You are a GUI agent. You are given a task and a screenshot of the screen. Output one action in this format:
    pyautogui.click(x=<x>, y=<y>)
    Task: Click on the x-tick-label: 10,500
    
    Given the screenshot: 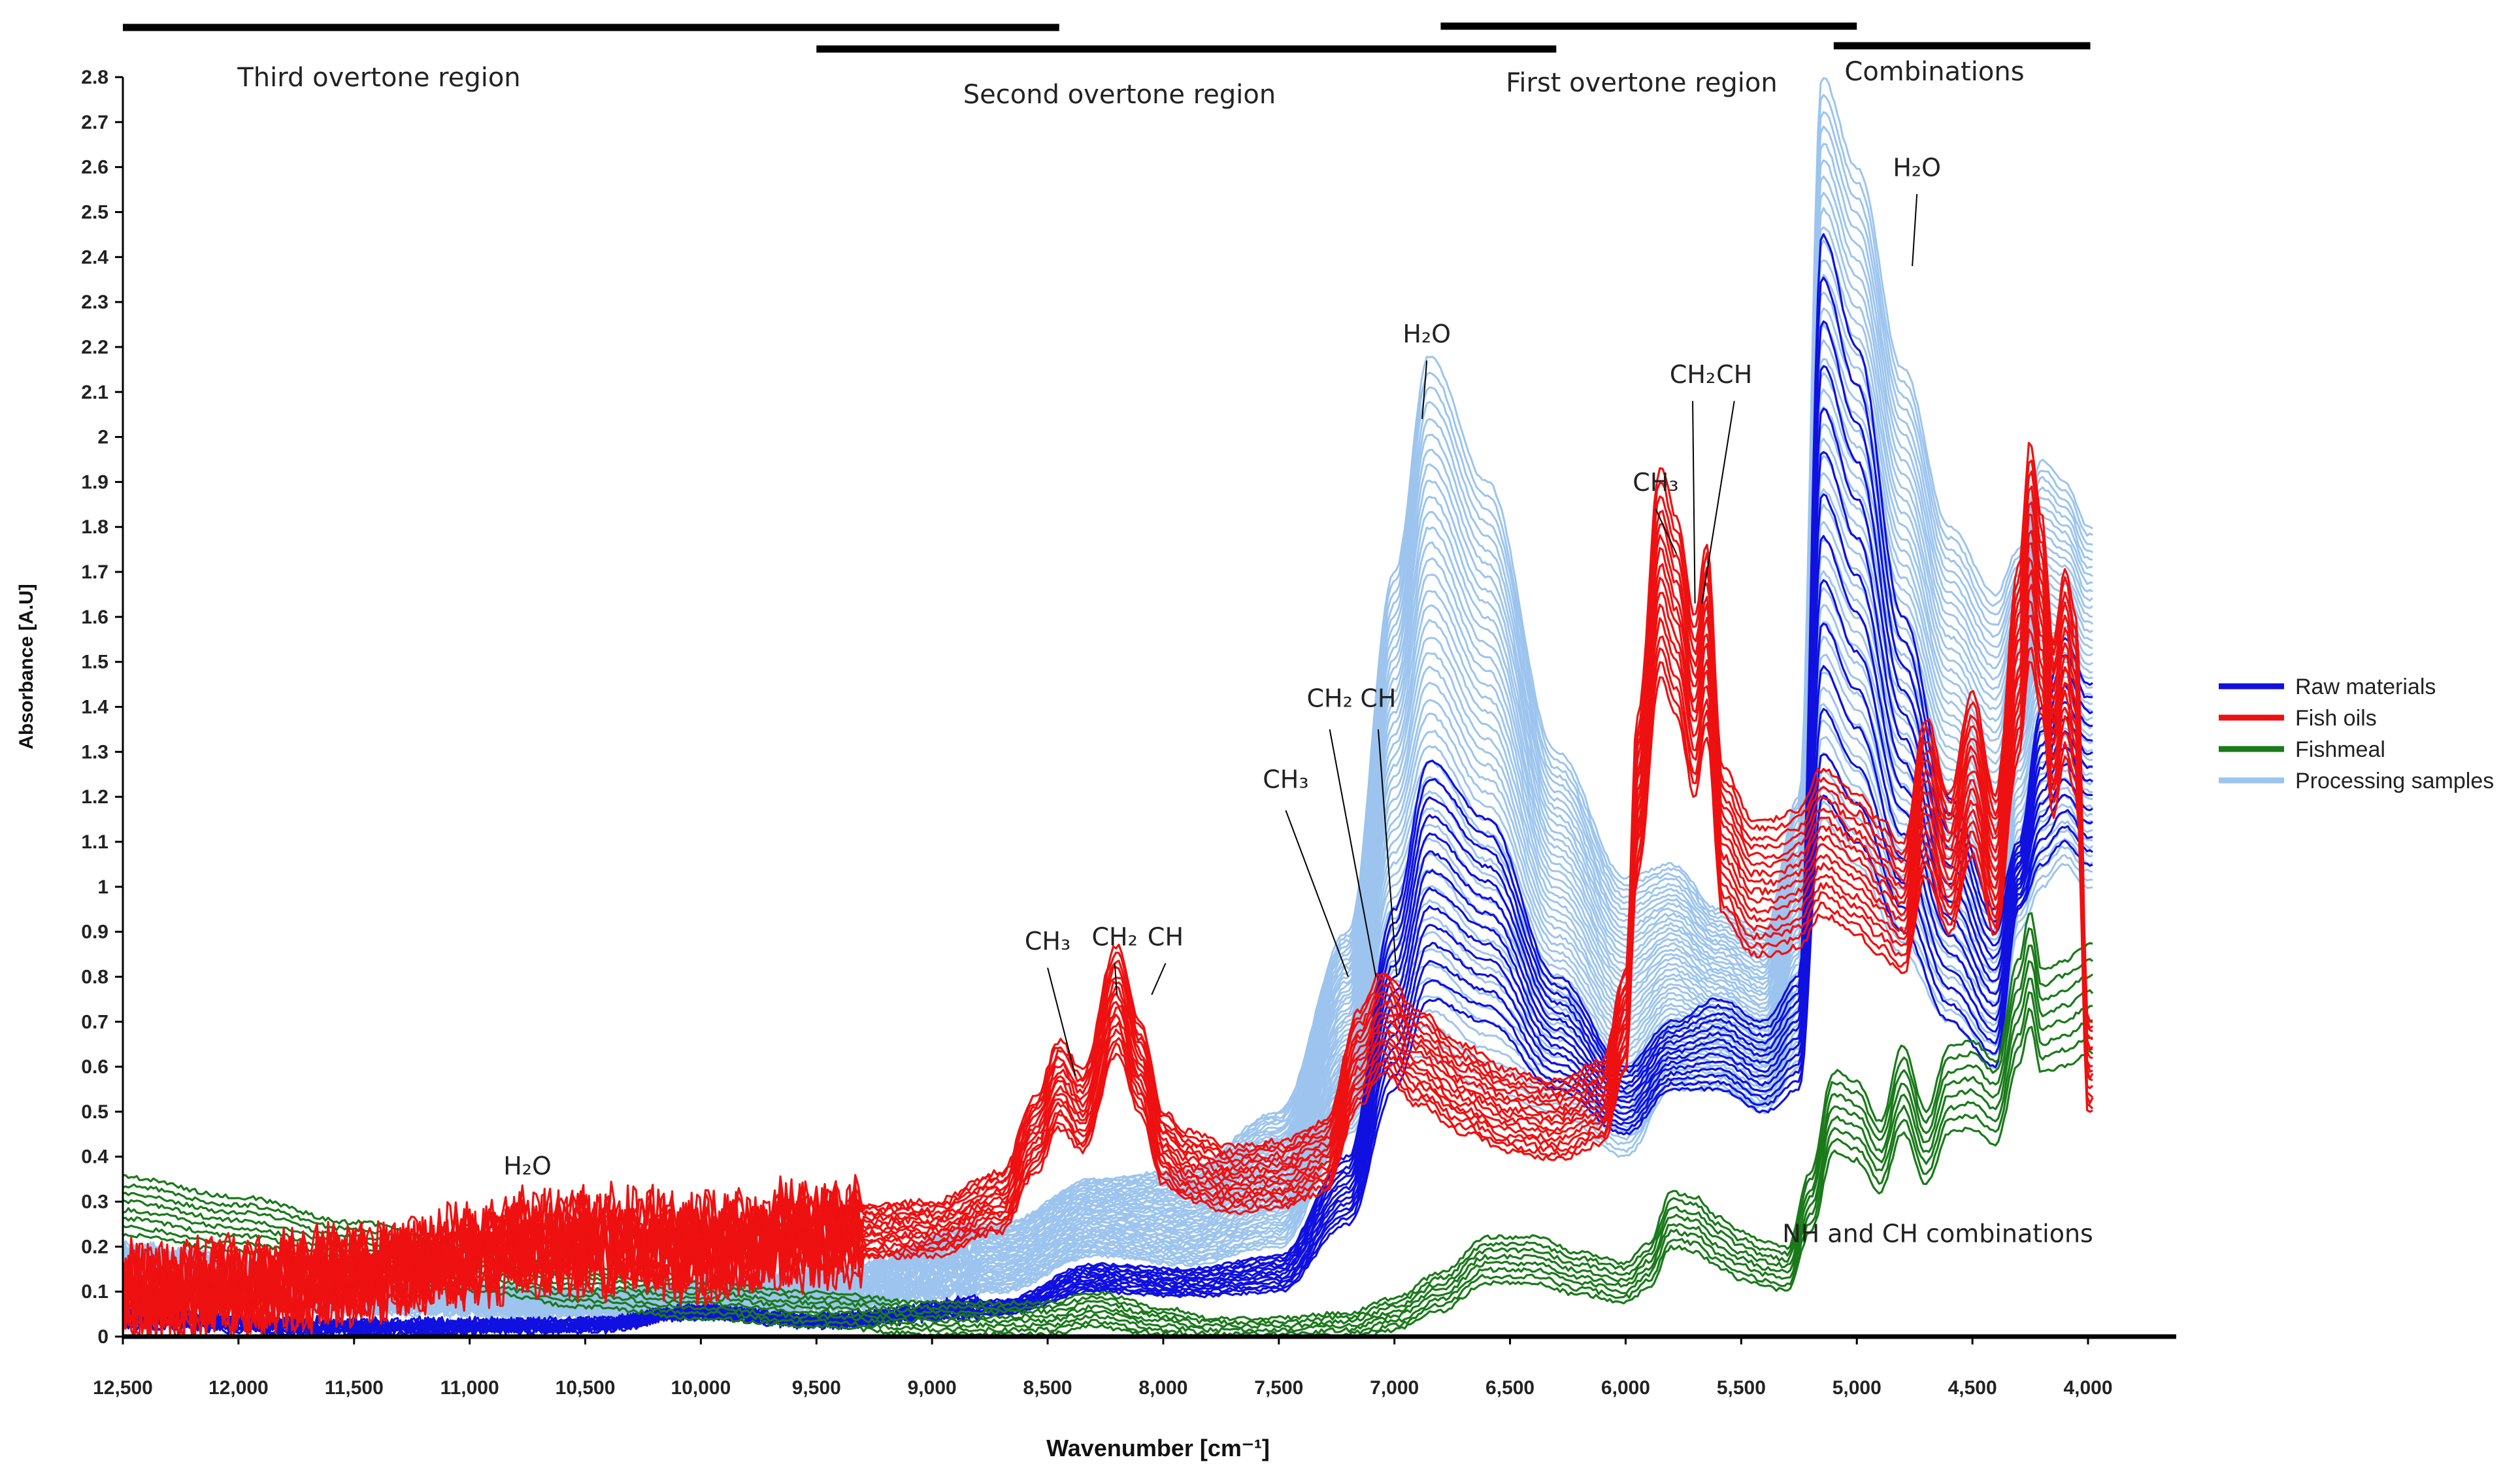 What is the action you would take?
    pyautogui.click(x=585, y=1388)
    